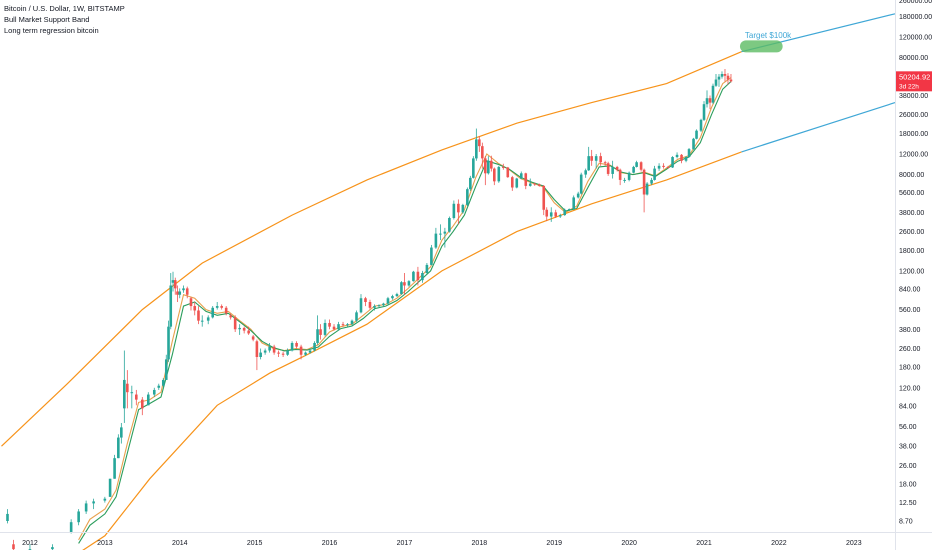  Describe the element at coordinates (908, 466) in the screenshot. I see `y-tick-label: 26.00` at that location.